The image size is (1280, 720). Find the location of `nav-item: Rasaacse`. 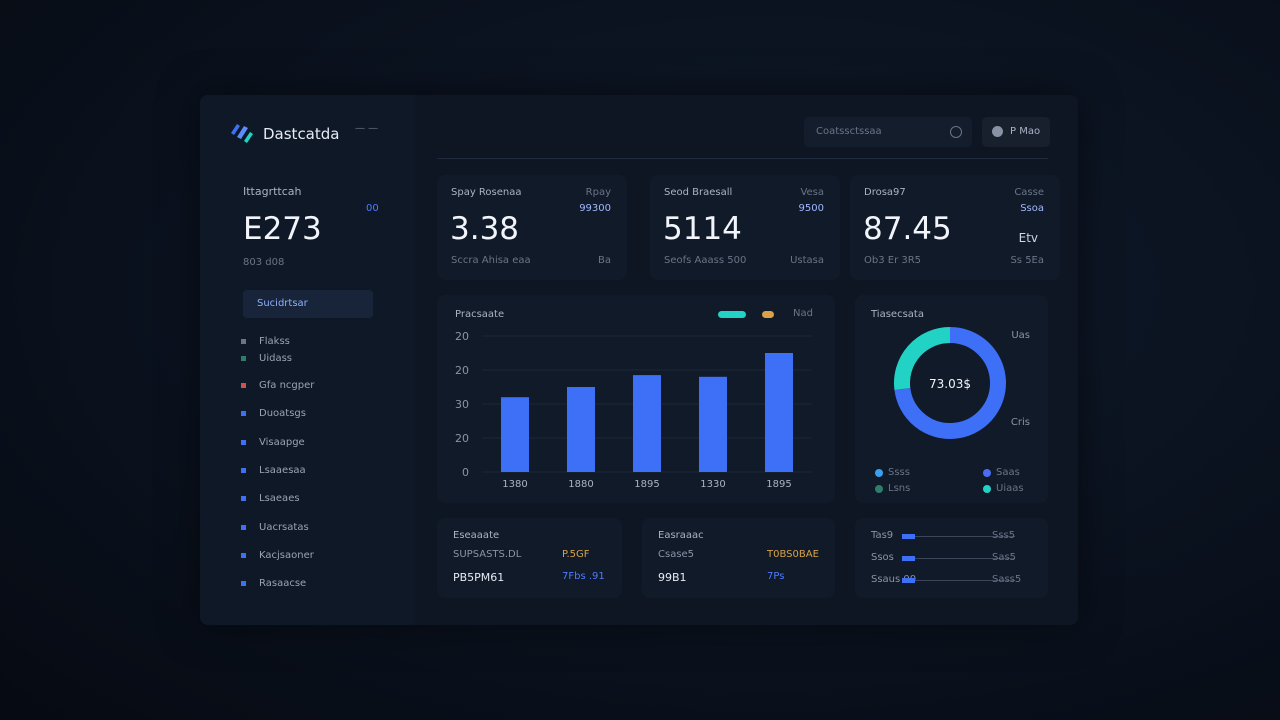

nav-item: Rasaacse is located at coordinates (283, 584).